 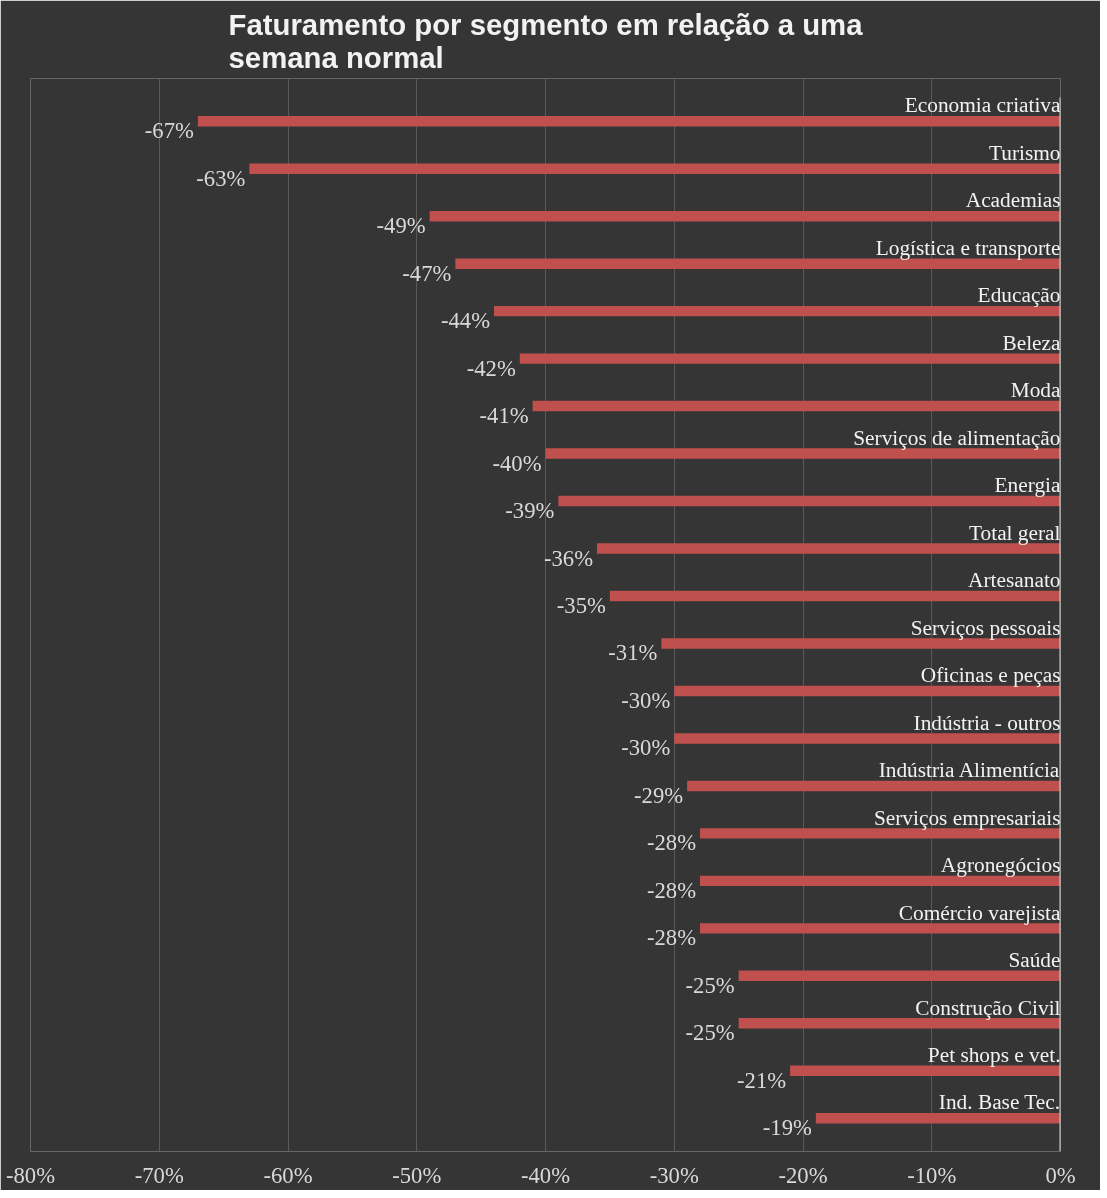 What do you see at coordinates (1028, 485) in the screenshot?
I see `y-tick-label: Energia` at bounding box center [1028, 485].